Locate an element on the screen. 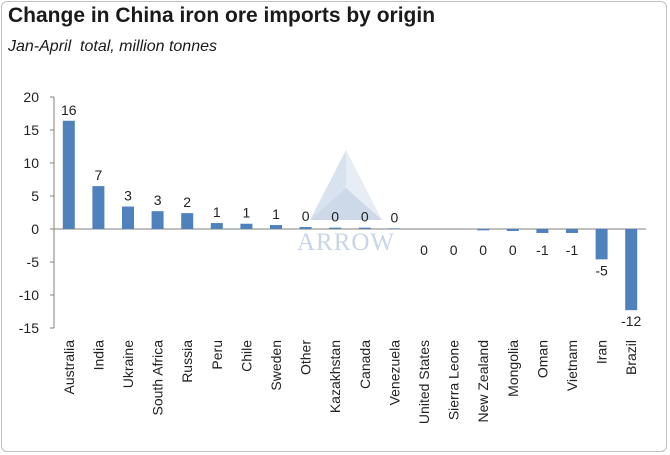 The height and width of the screenshot is (455, 670). x-tick-label: Brazil is located at coordinates (631, 357).